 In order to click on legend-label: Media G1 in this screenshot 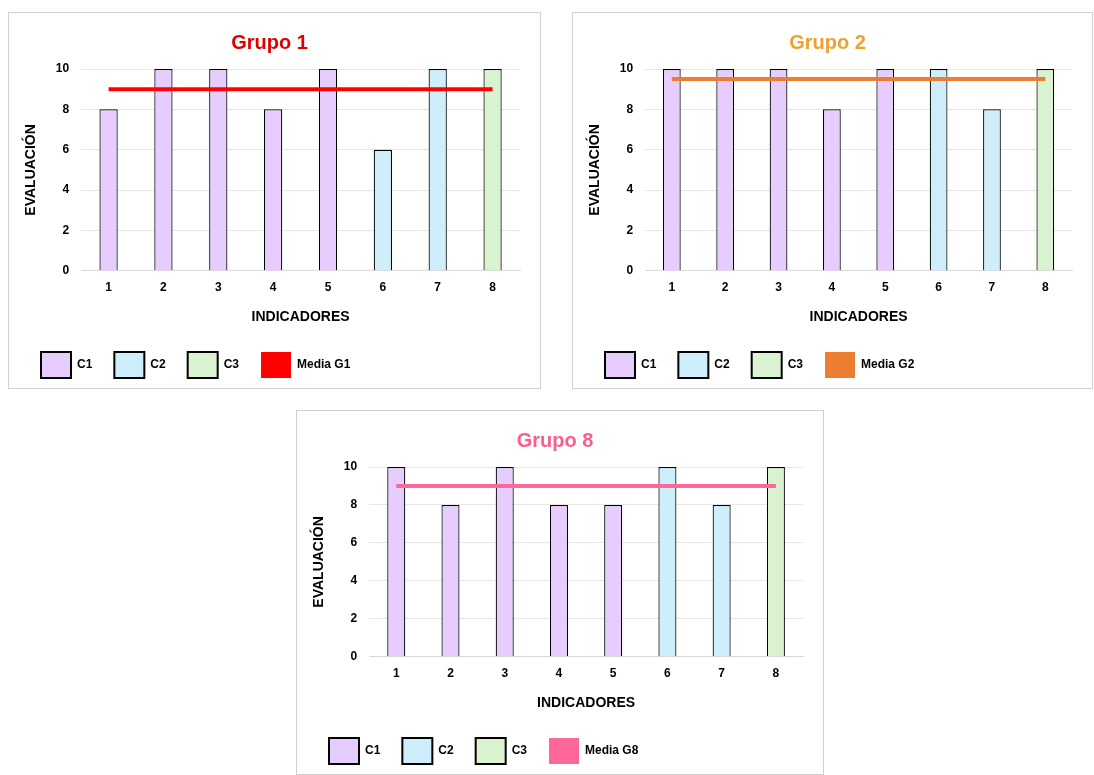, I will do `click(324, 364)`.